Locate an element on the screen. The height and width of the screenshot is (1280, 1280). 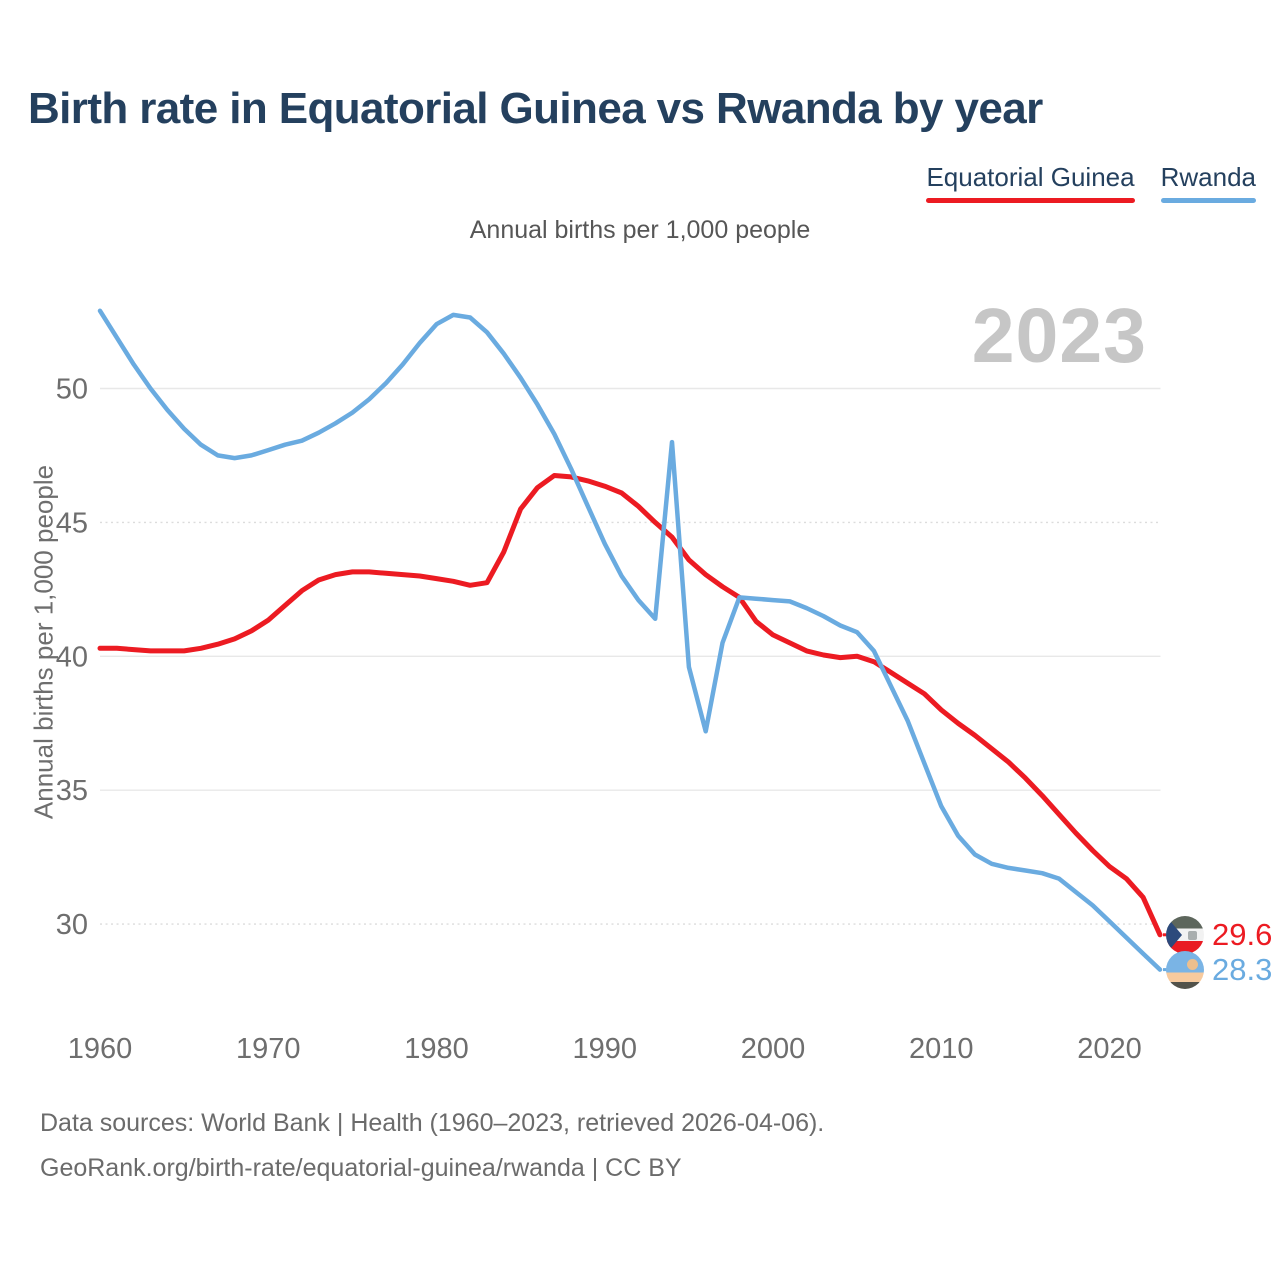
series-end-label-rwanda: 28.3 is located at coordinates (1219, 970).